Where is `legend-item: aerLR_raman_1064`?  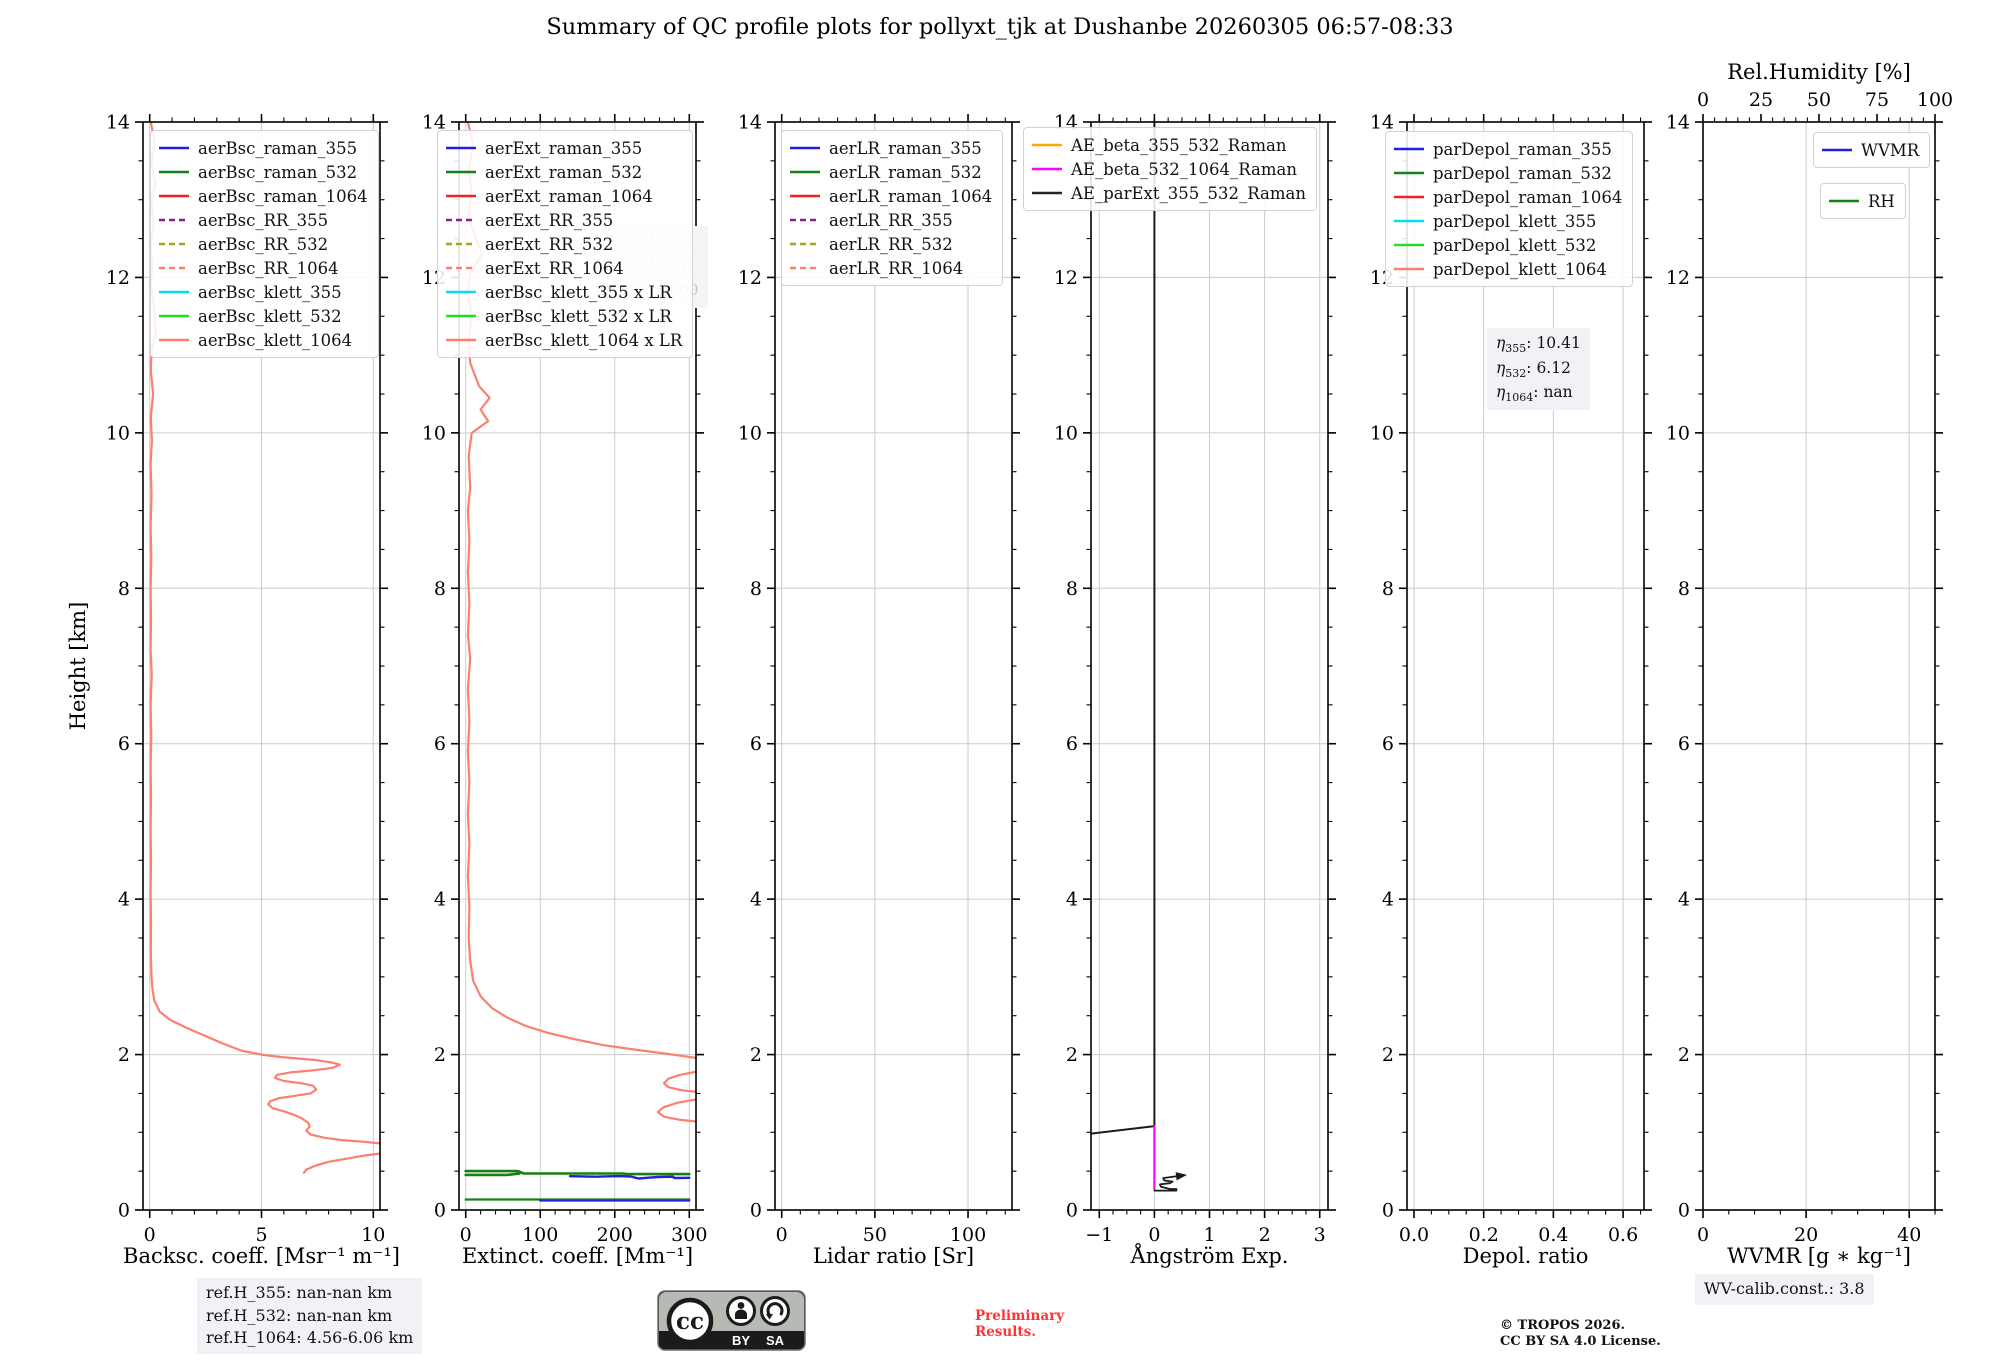 legend-item: aerLR_raman_1064 is located at coordinates (891, 196).